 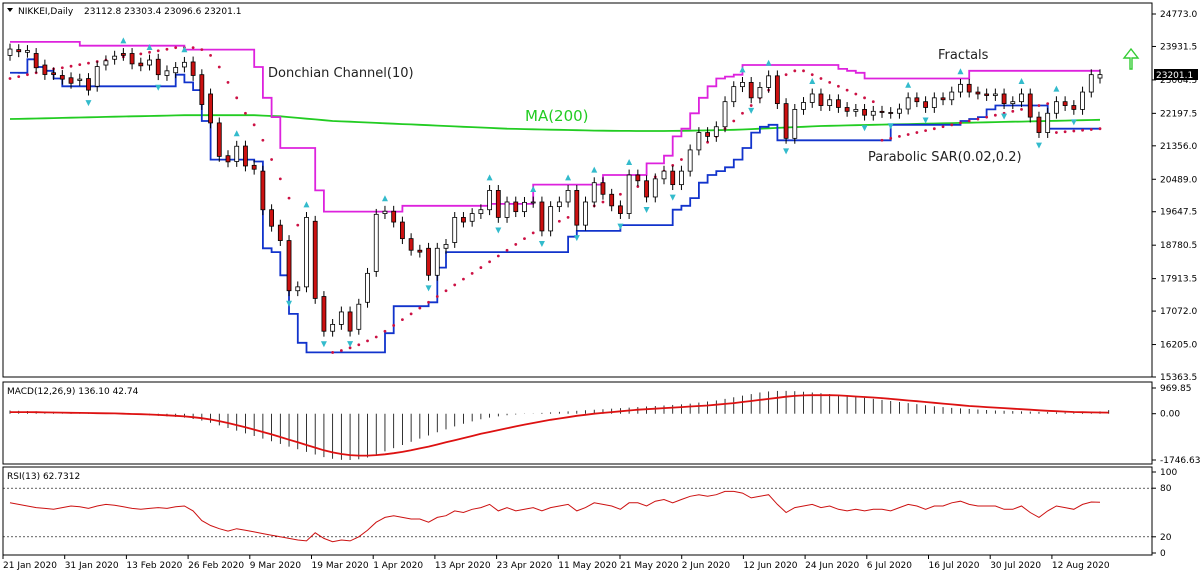 I want to click on date-tick-label: 16 Jul 2020, so click(x=954, y=566).